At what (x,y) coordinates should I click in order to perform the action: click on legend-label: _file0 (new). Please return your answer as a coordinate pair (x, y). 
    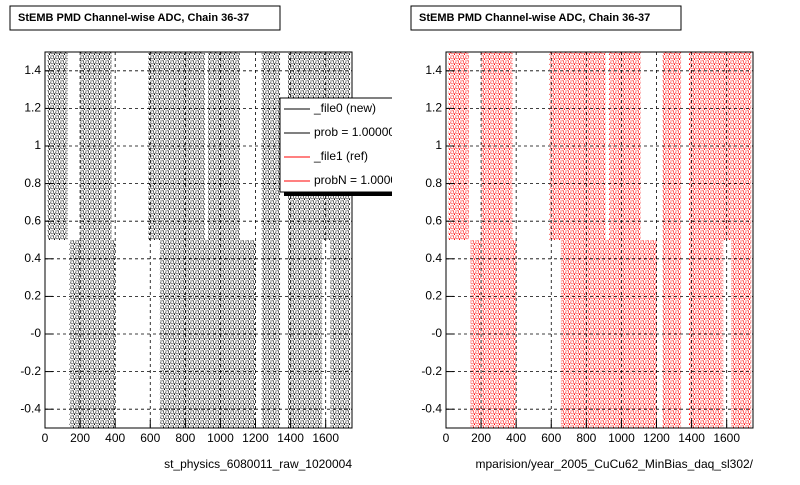
    Looking at the image, I should click on (344, 108).